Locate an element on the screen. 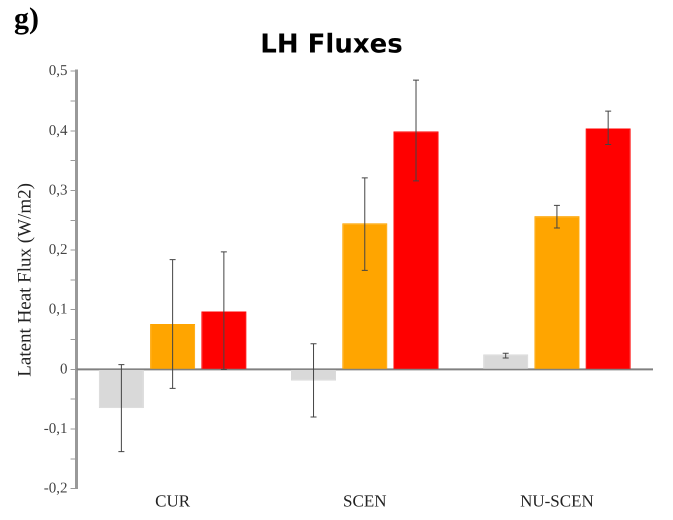  y-tick-label: -0,1 is located at coordinates (56, 428).